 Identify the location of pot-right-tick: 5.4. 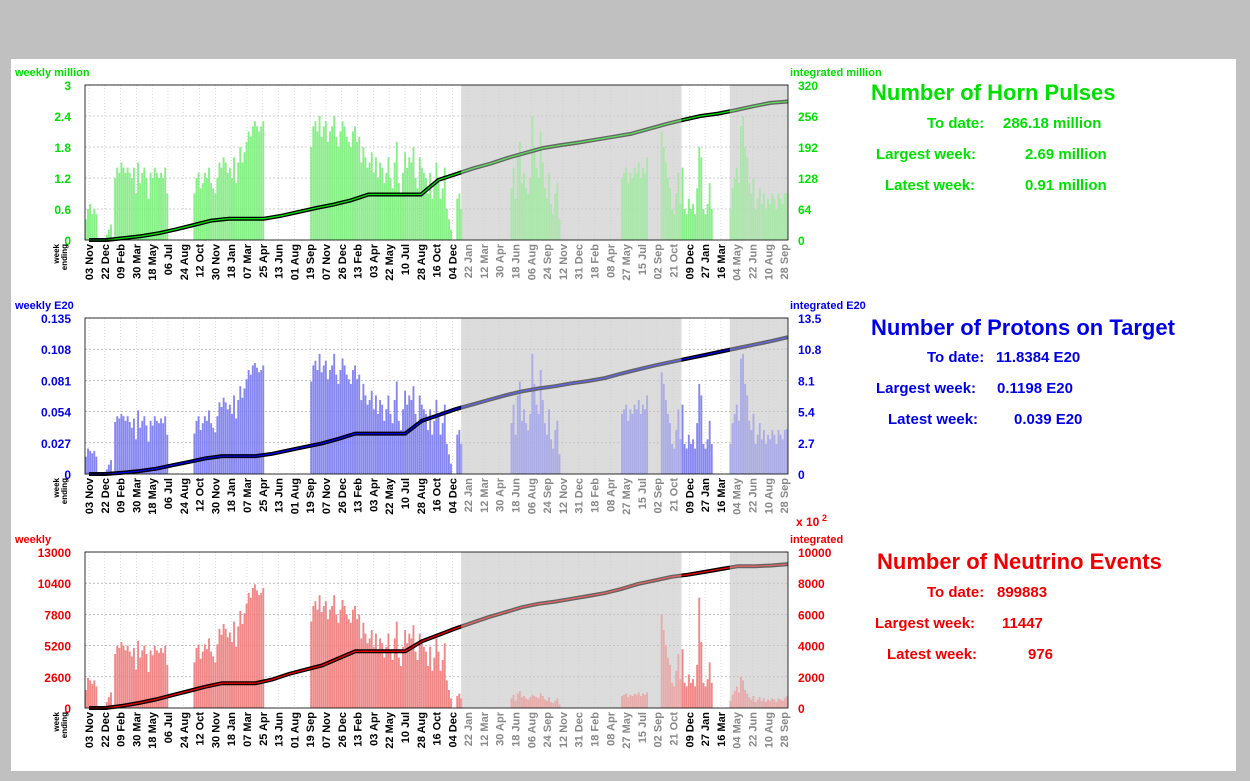
(806, 413).